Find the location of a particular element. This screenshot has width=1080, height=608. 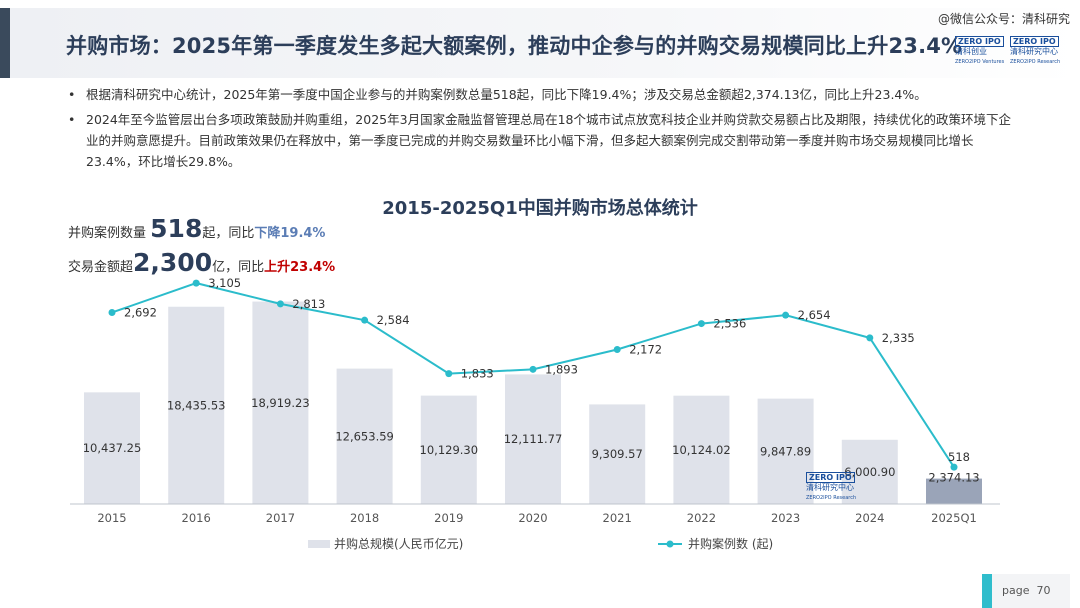

bar-label-2015: 10,437.25 is located at coordinates (112, 448).